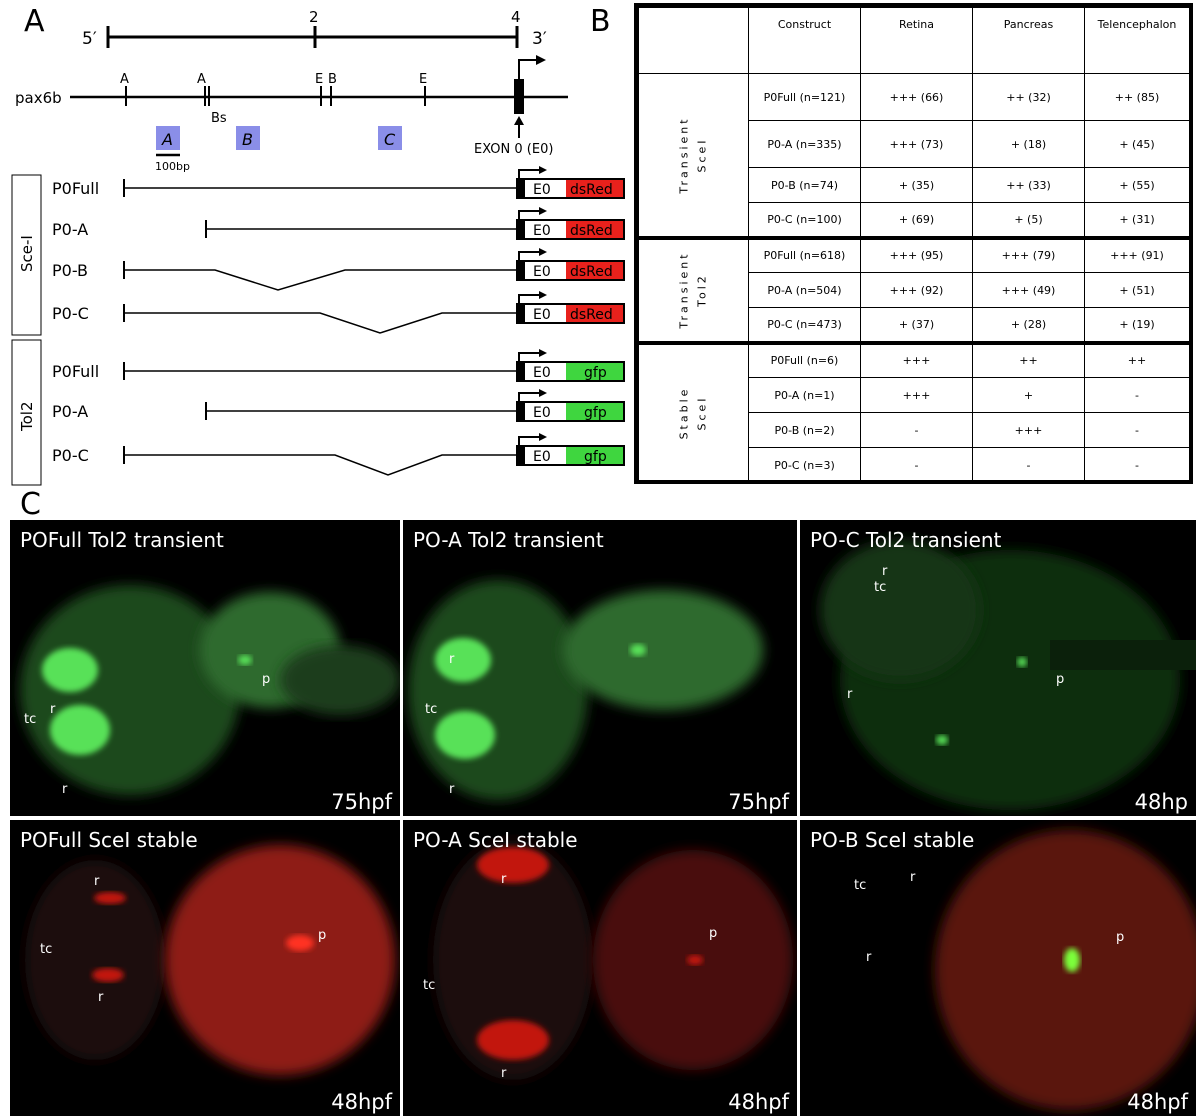  Describe the element at coordinates (167, 139) in the screenshot. I see `region-a-label: A` at that location.